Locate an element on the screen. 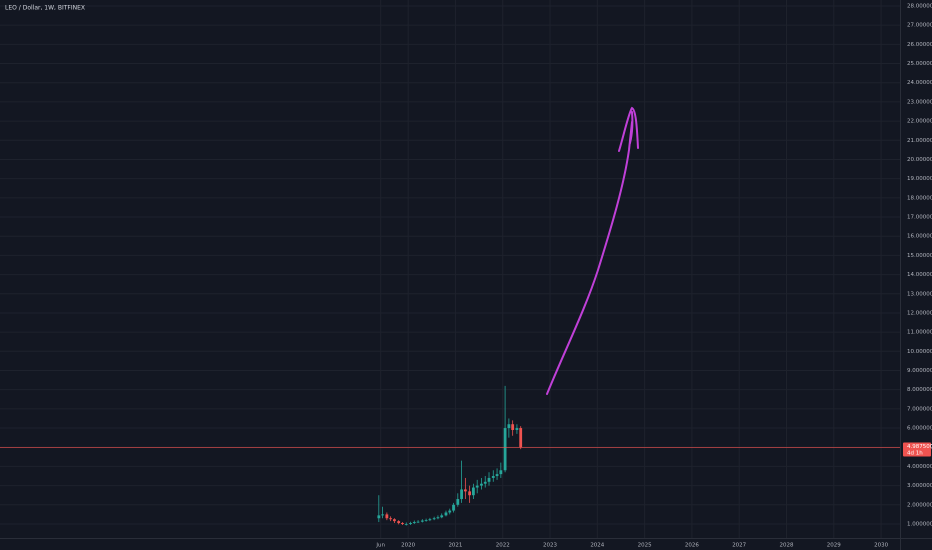 This screenshot has height=550, width=932. y-tick-label: 28.00000000 is located at coordinates (919, 6).